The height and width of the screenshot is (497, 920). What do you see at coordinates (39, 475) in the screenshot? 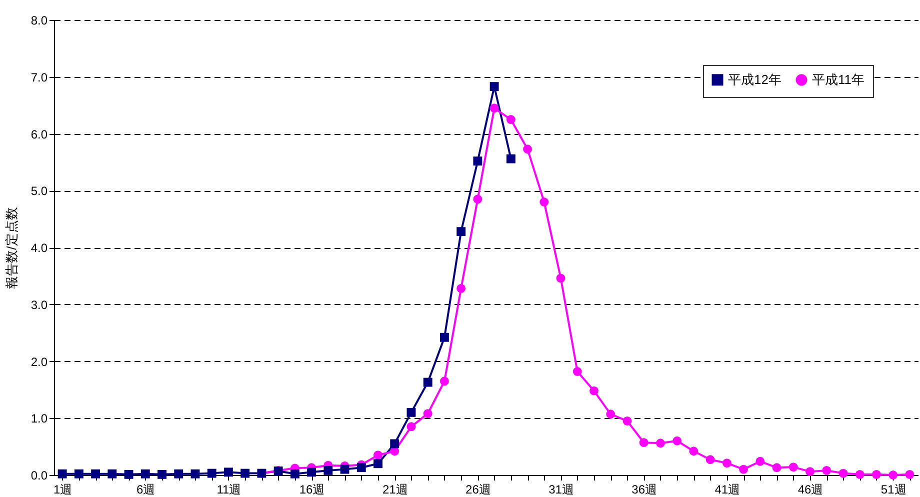
I see `y-tick-label: 0.0` at bounding box center [39, 475].